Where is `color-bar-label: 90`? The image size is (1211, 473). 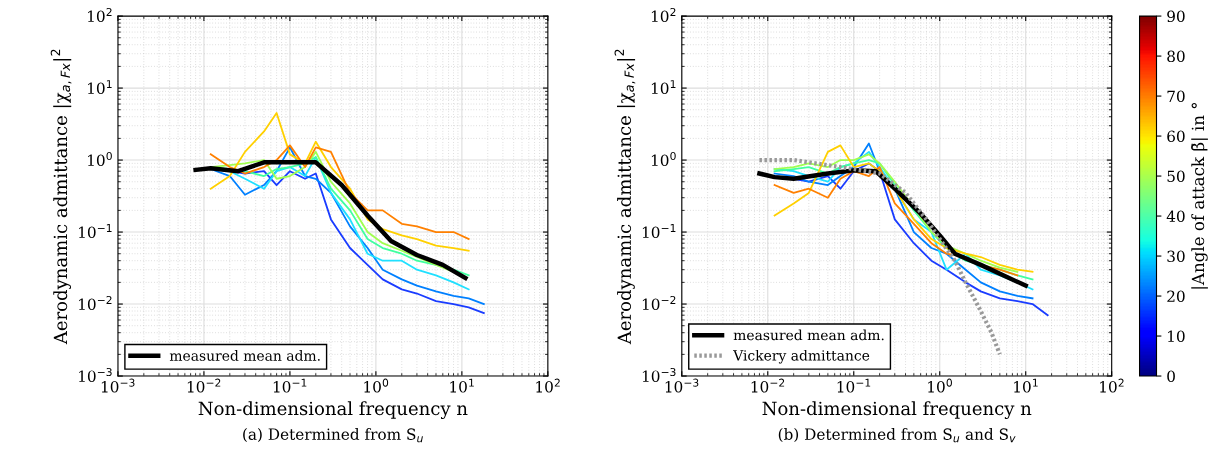
color-bar-label: 90 is located at coordinates (1176, 16).